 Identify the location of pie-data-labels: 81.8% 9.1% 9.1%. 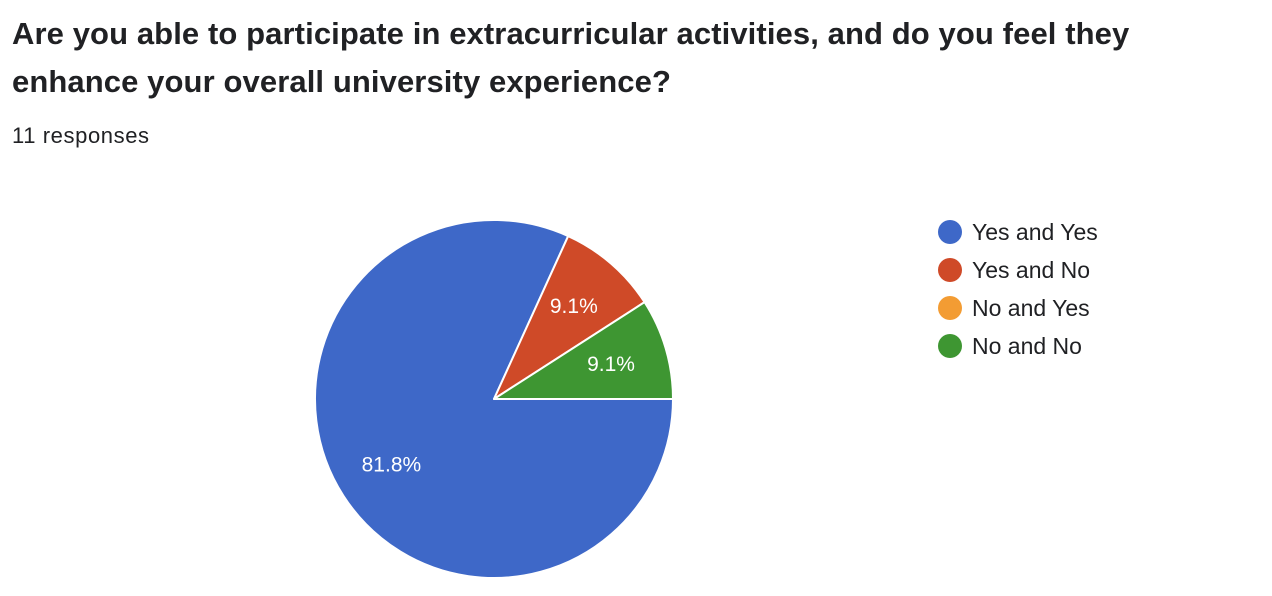
(498, 385).